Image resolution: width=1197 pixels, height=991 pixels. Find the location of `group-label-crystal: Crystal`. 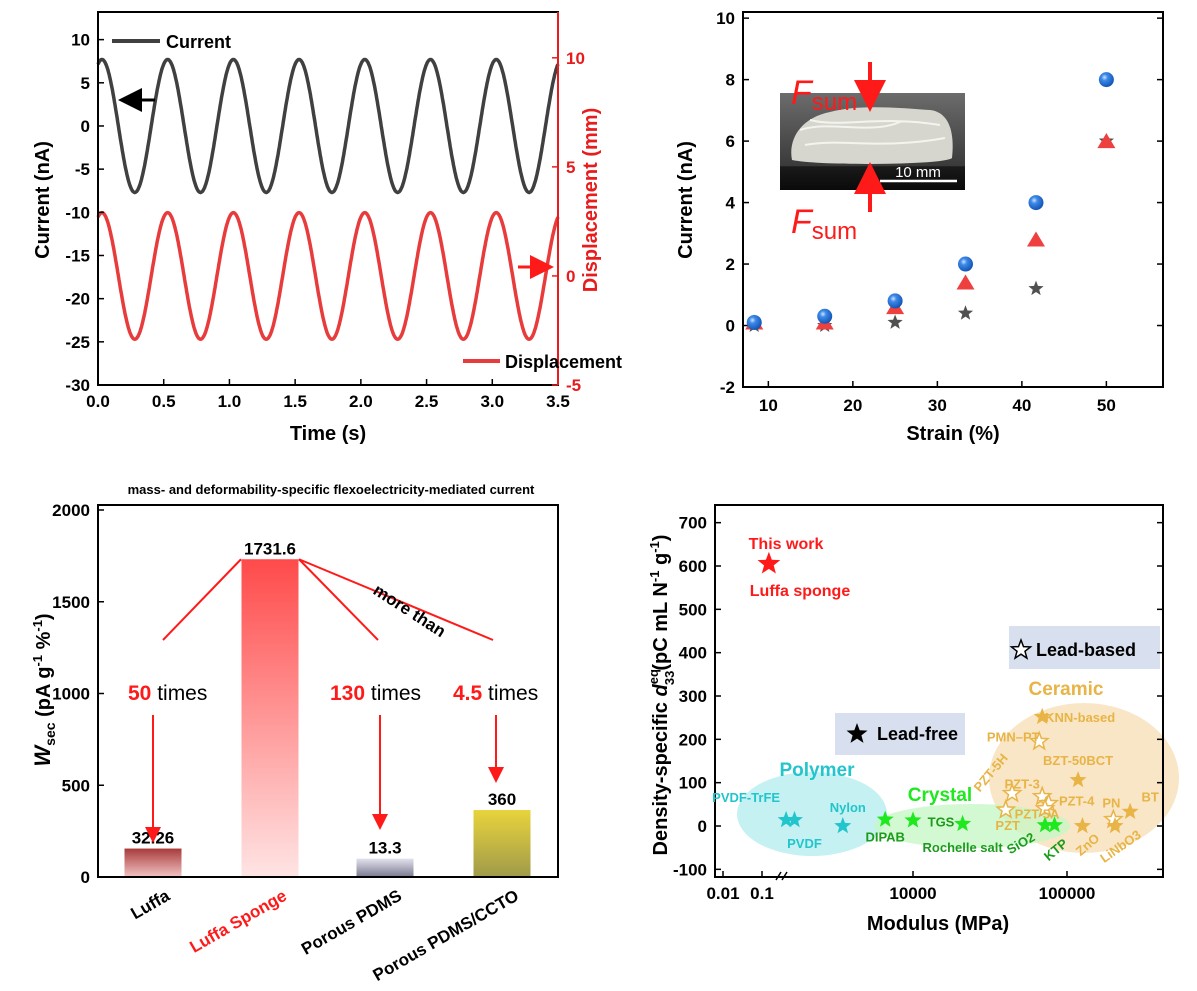

group-label-crystal: Crystal is located at coordinates (940, 795).